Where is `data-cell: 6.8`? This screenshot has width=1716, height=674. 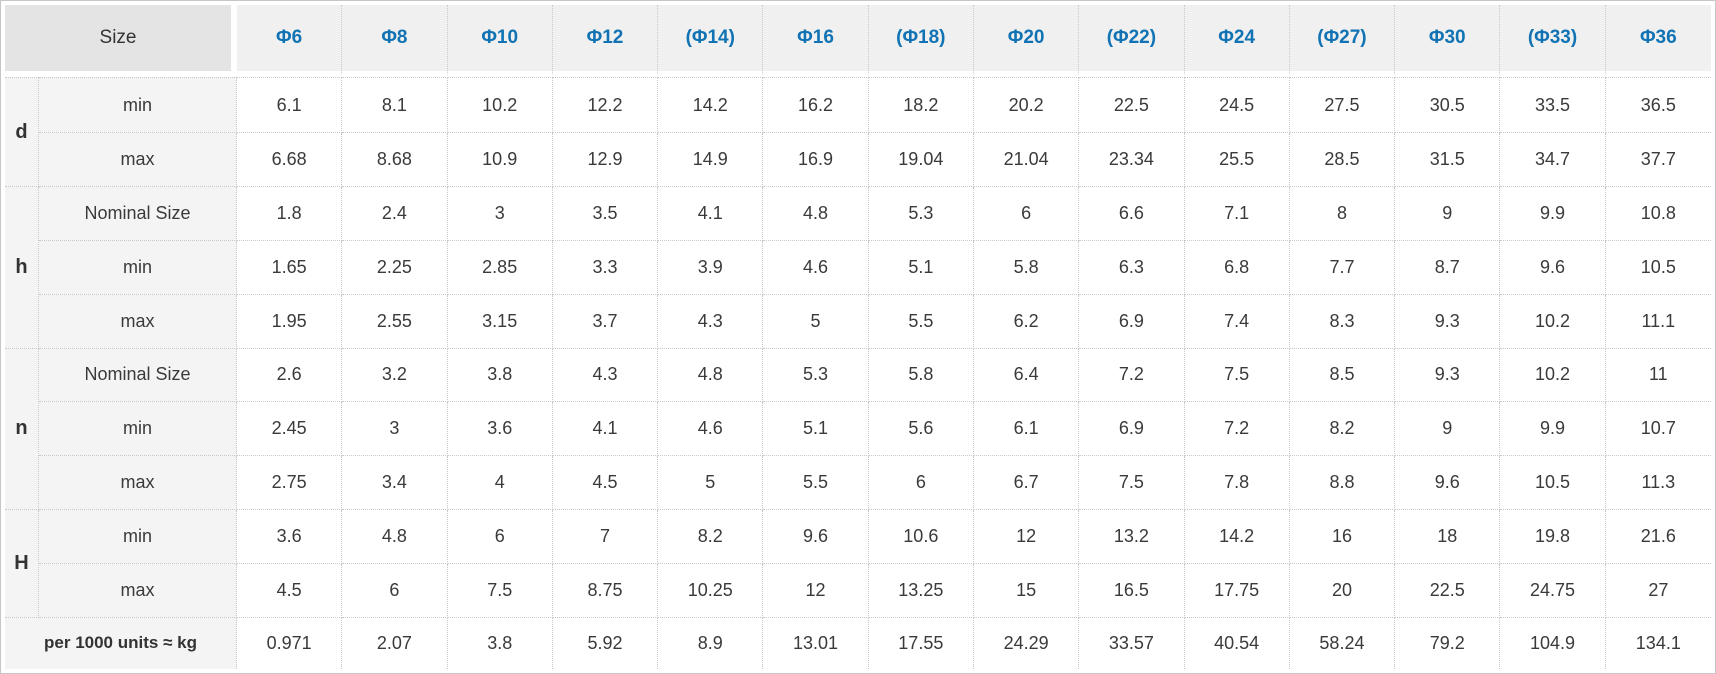
data-cell: 6.8 is located at coordinates (1237, 267).